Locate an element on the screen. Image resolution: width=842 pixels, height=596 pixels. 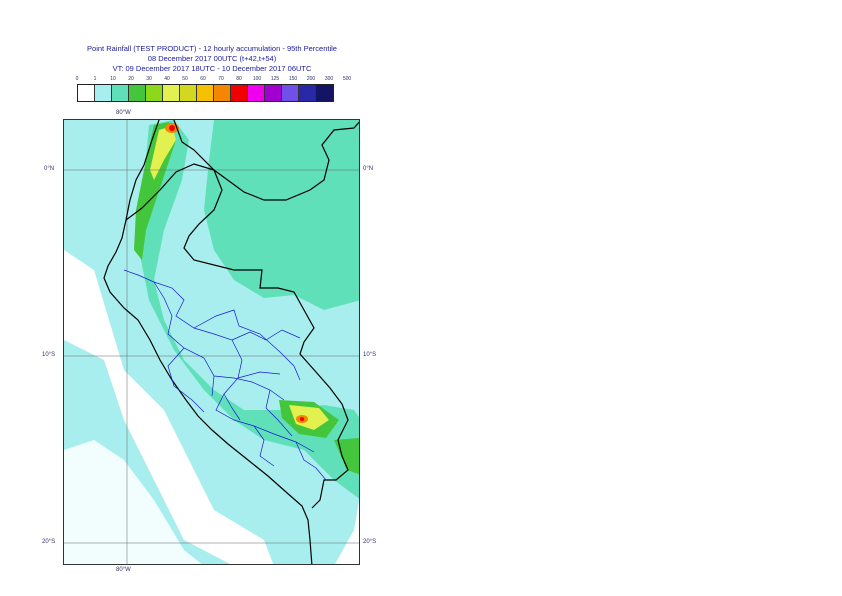
lat-label-right-20s: 20°S is located at coordinates (370, 542).